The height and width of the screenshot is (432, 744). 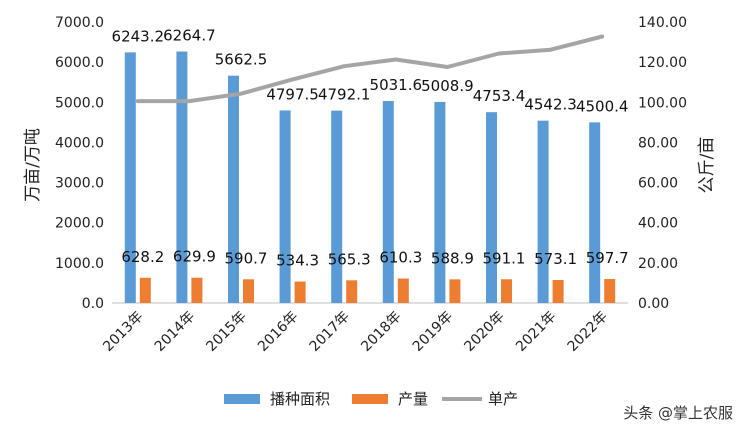 What do you see at coordinates (93, 304) in the screenshot?
I see `y-left-tick-label: 0.0` at bounding box center [93, 304].